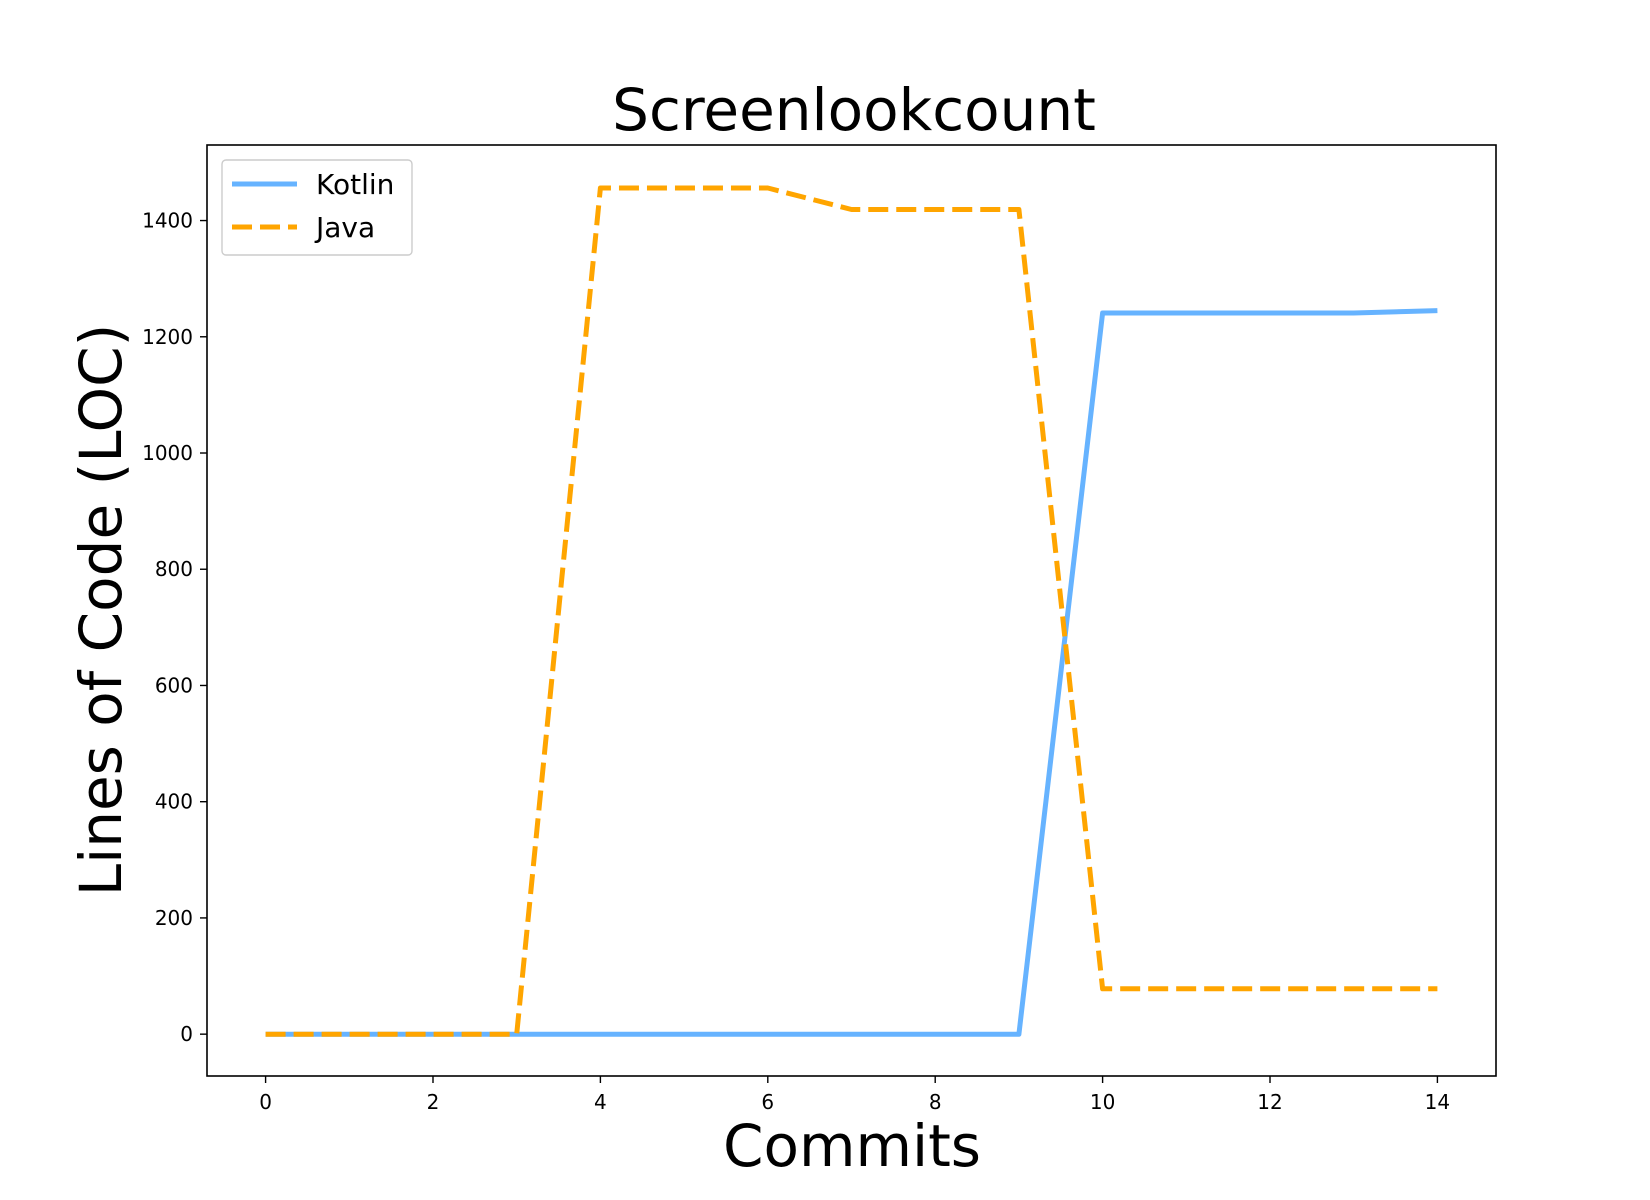  Describe the element at coordinates (174, 918) in the screenshot. I see `y-tick-label: 200` at that location.